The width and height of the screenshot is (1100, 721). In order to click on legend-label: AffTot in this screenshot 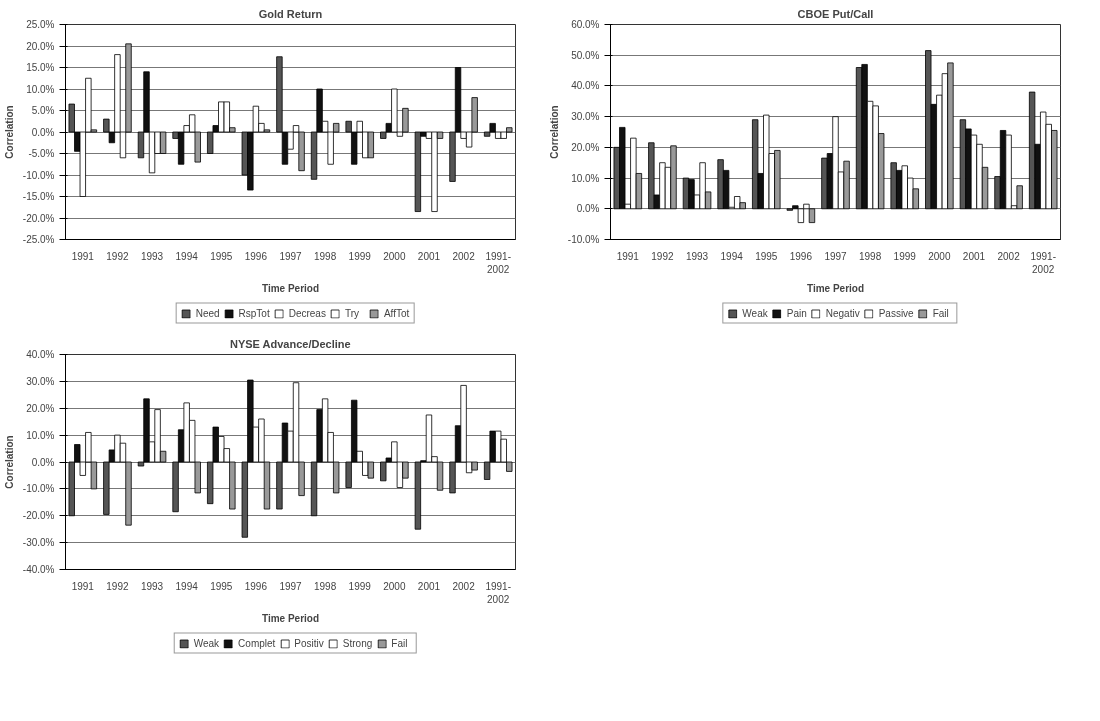, I will do `click(396, 313)`.